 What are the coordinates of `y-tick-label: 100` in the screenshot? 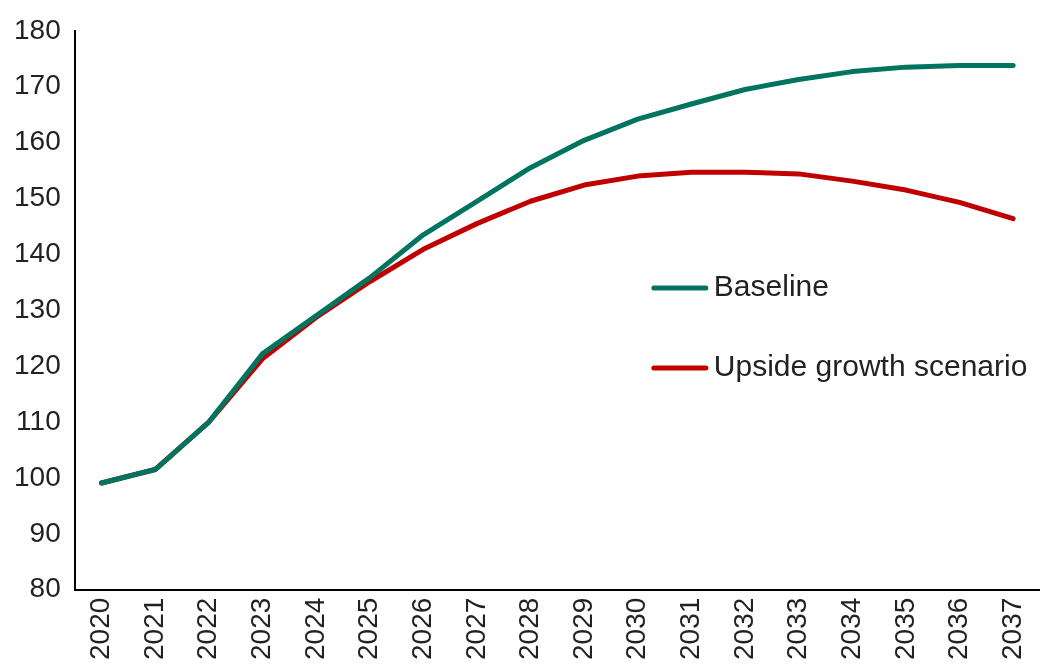 It's located at (37, 476).